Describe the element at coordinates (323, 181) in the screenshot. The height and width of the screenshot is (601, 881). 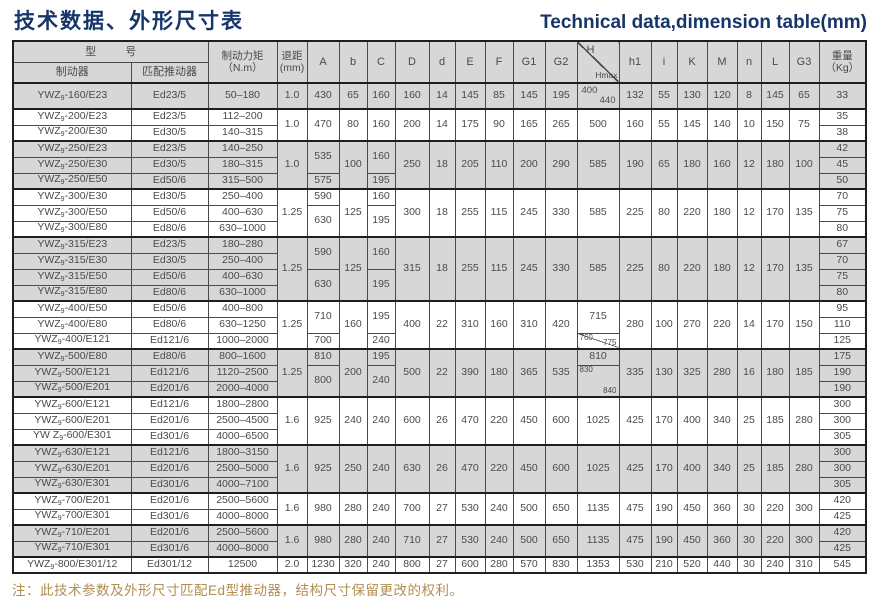
I see `dim-A-cell: 575` at that location.